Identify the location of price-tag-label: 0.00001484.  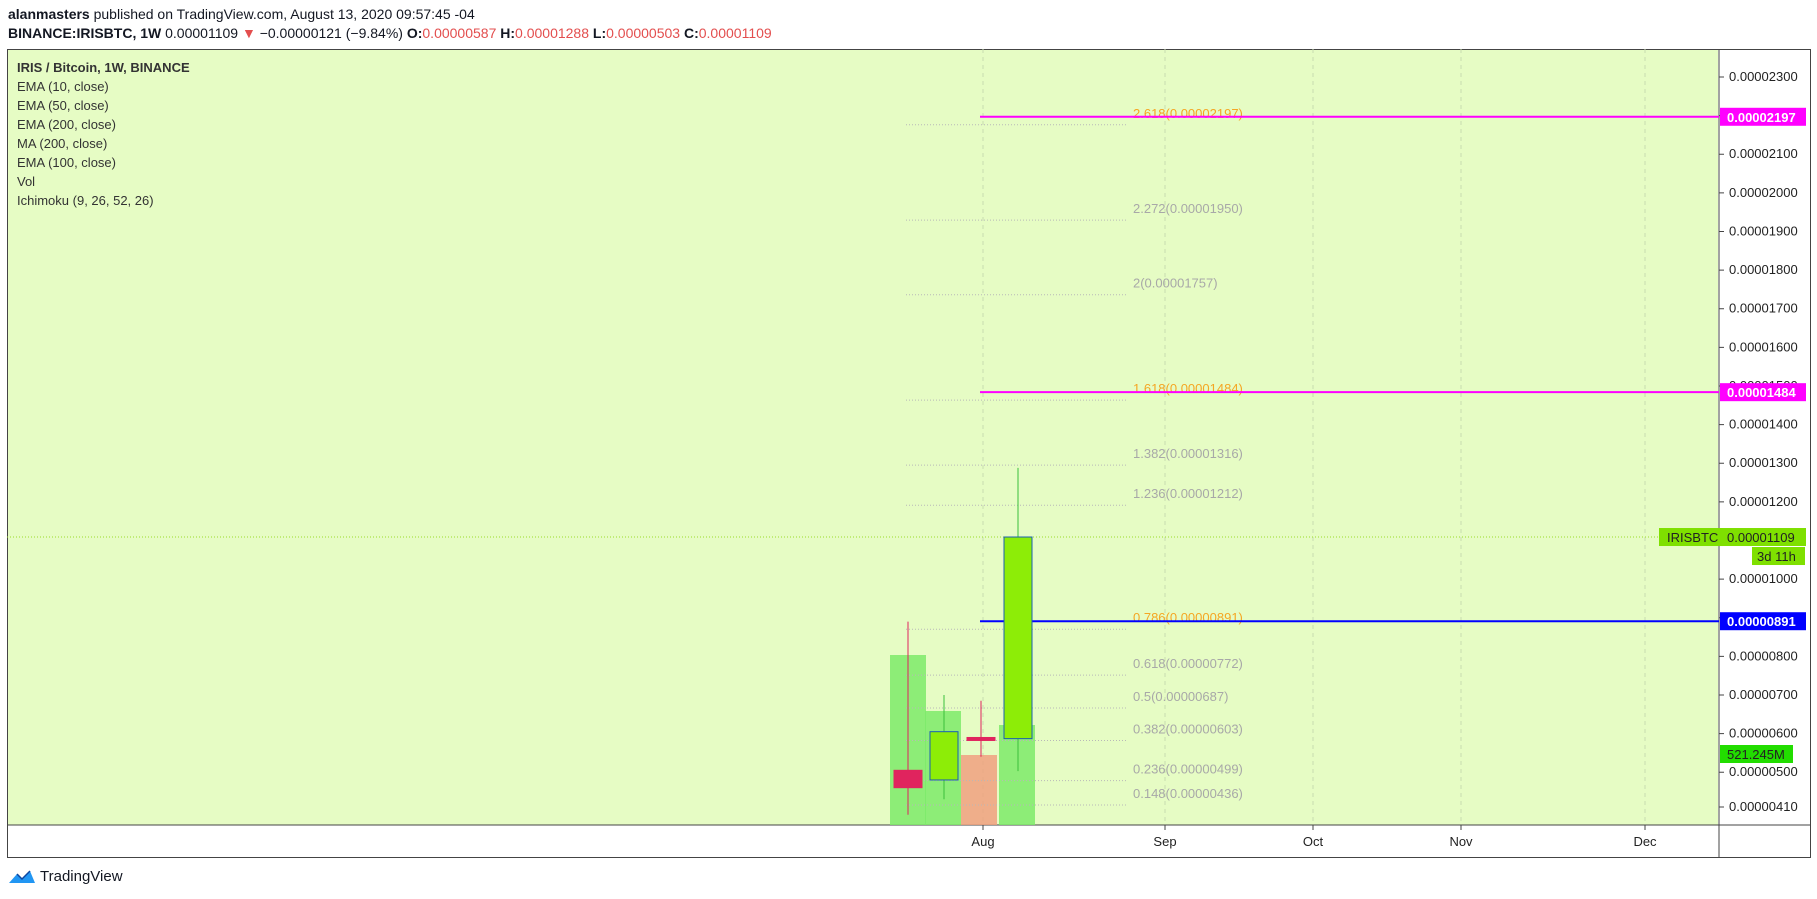
(1761, 392).